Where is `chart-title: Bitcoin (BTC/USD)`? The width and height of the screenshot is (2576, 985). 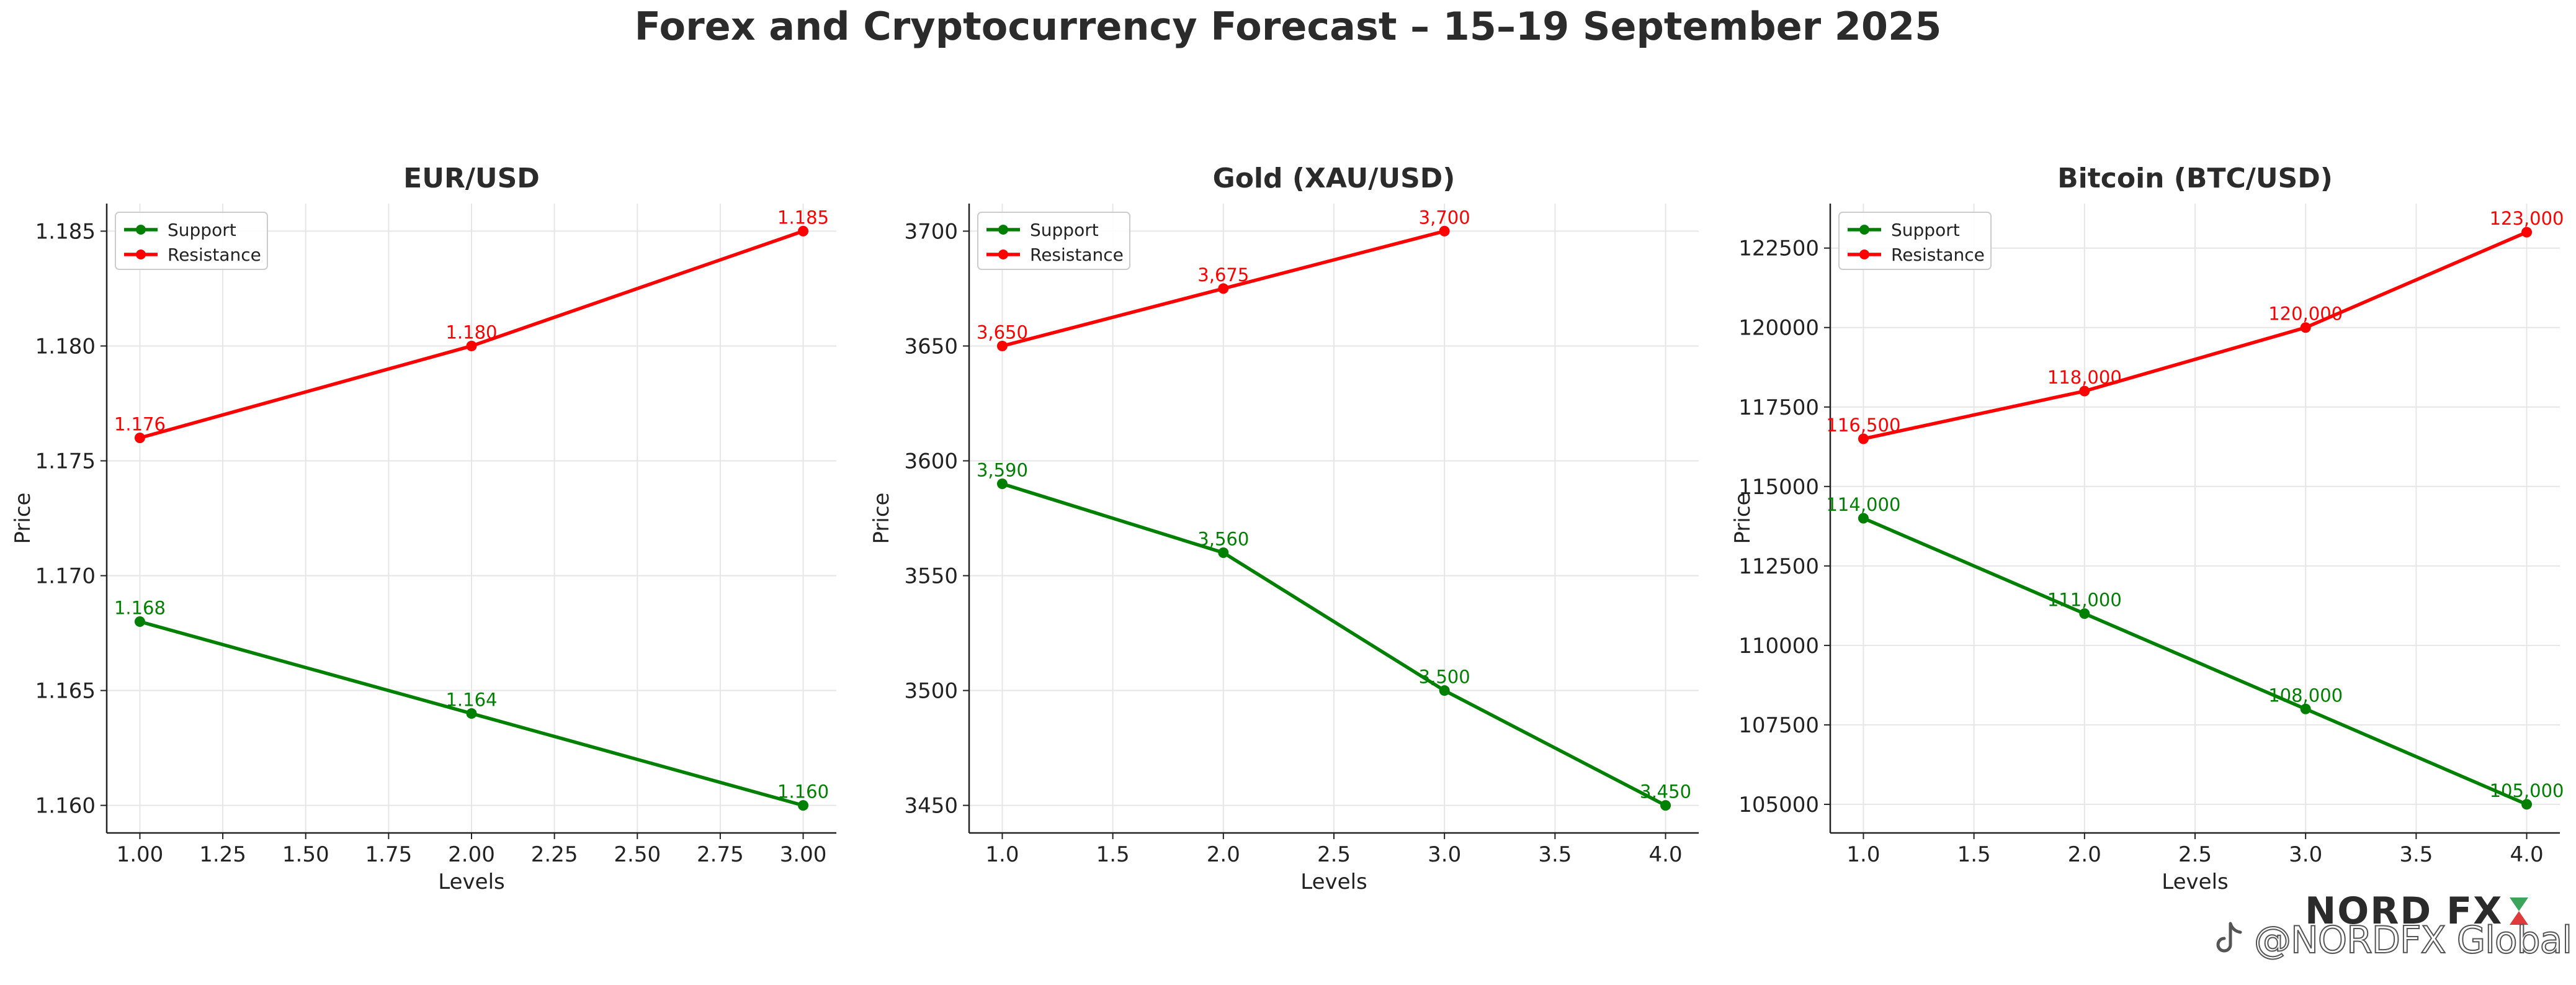
chart-title: Bitcoin (BTC/USD) is located at coordinates (2195, 178).